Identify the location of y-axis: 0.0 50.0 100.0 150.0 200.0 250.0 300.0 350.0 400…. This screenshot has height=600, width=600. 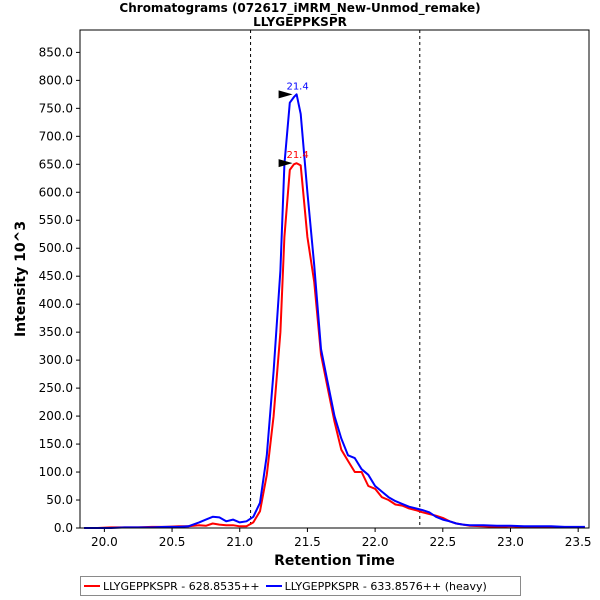
(59, 290).